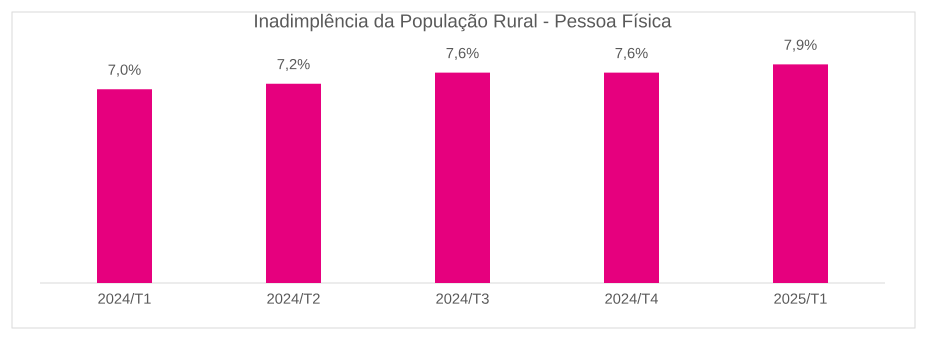 The height and width of the screenshot is (354, 929). What do you see at coordinates (124, 70) in the screenshot?
I see `data-label: 7,0%` at bounding box center [124, 70].